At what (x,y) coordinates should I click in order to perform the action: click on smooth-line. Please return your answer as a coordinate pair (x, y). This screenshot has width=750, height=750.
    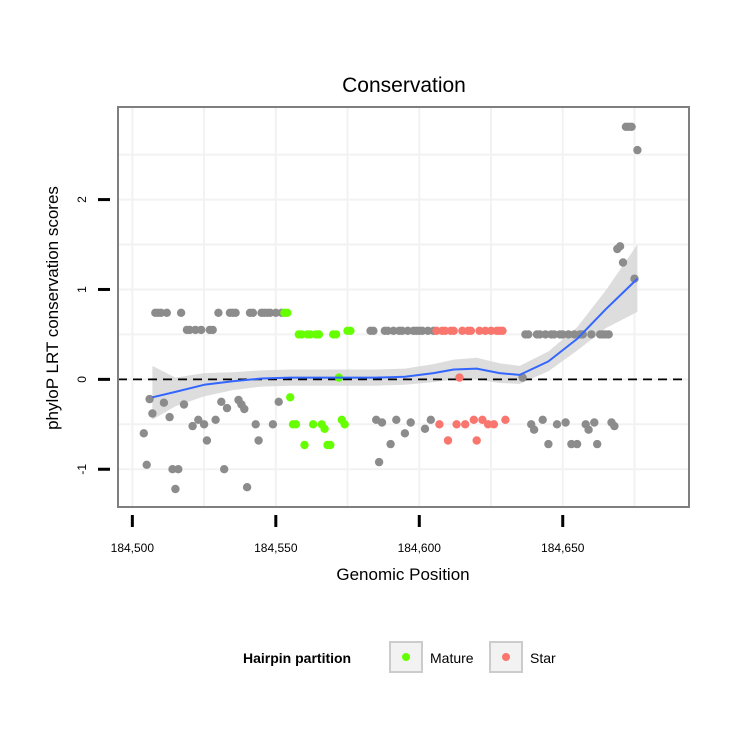
    Looking at the image, I should click on (395, 338).